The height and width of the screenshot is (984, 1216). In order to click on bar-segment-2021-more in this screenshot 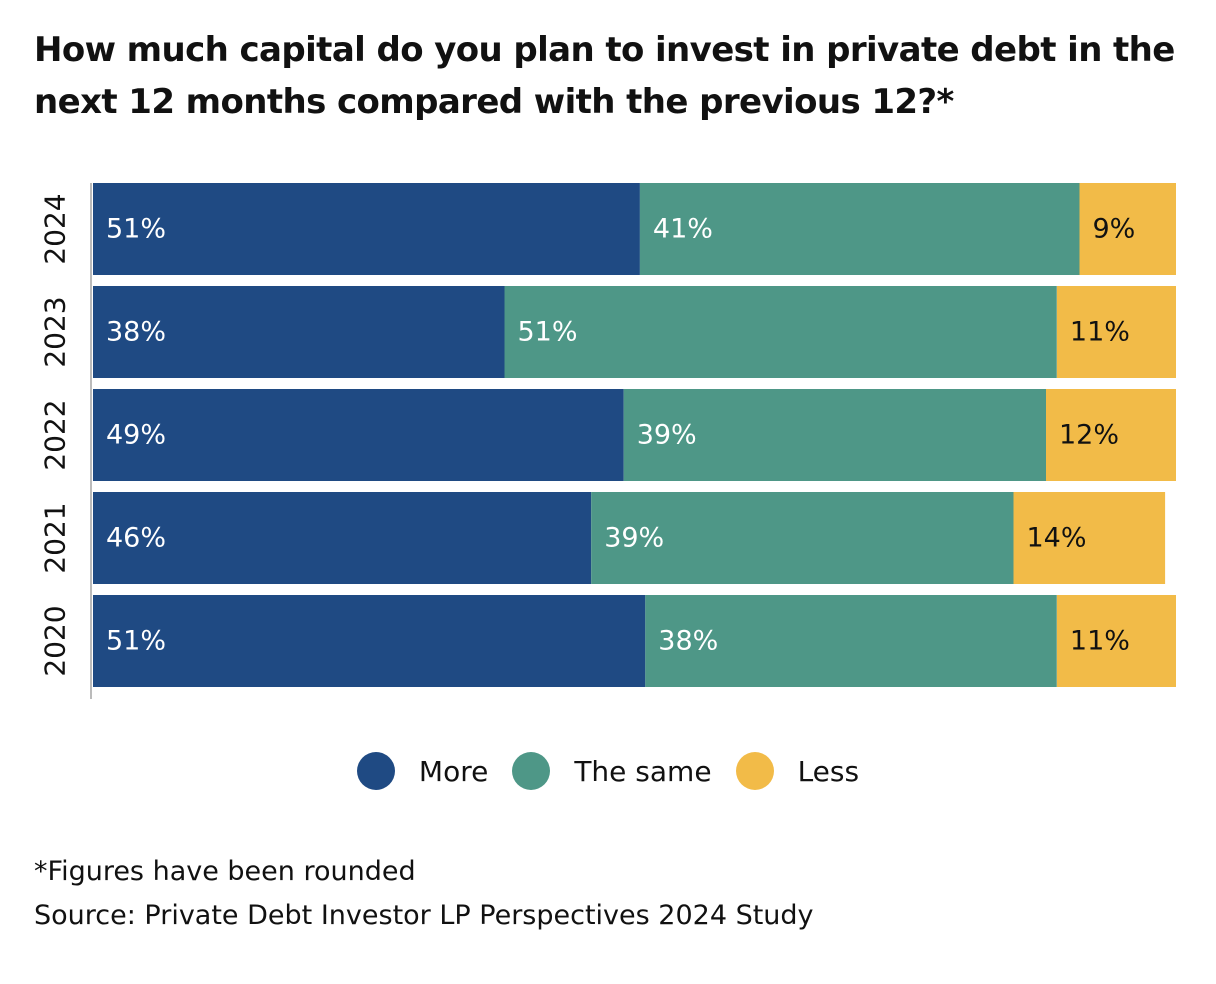, I will do `click(342, 538)`.